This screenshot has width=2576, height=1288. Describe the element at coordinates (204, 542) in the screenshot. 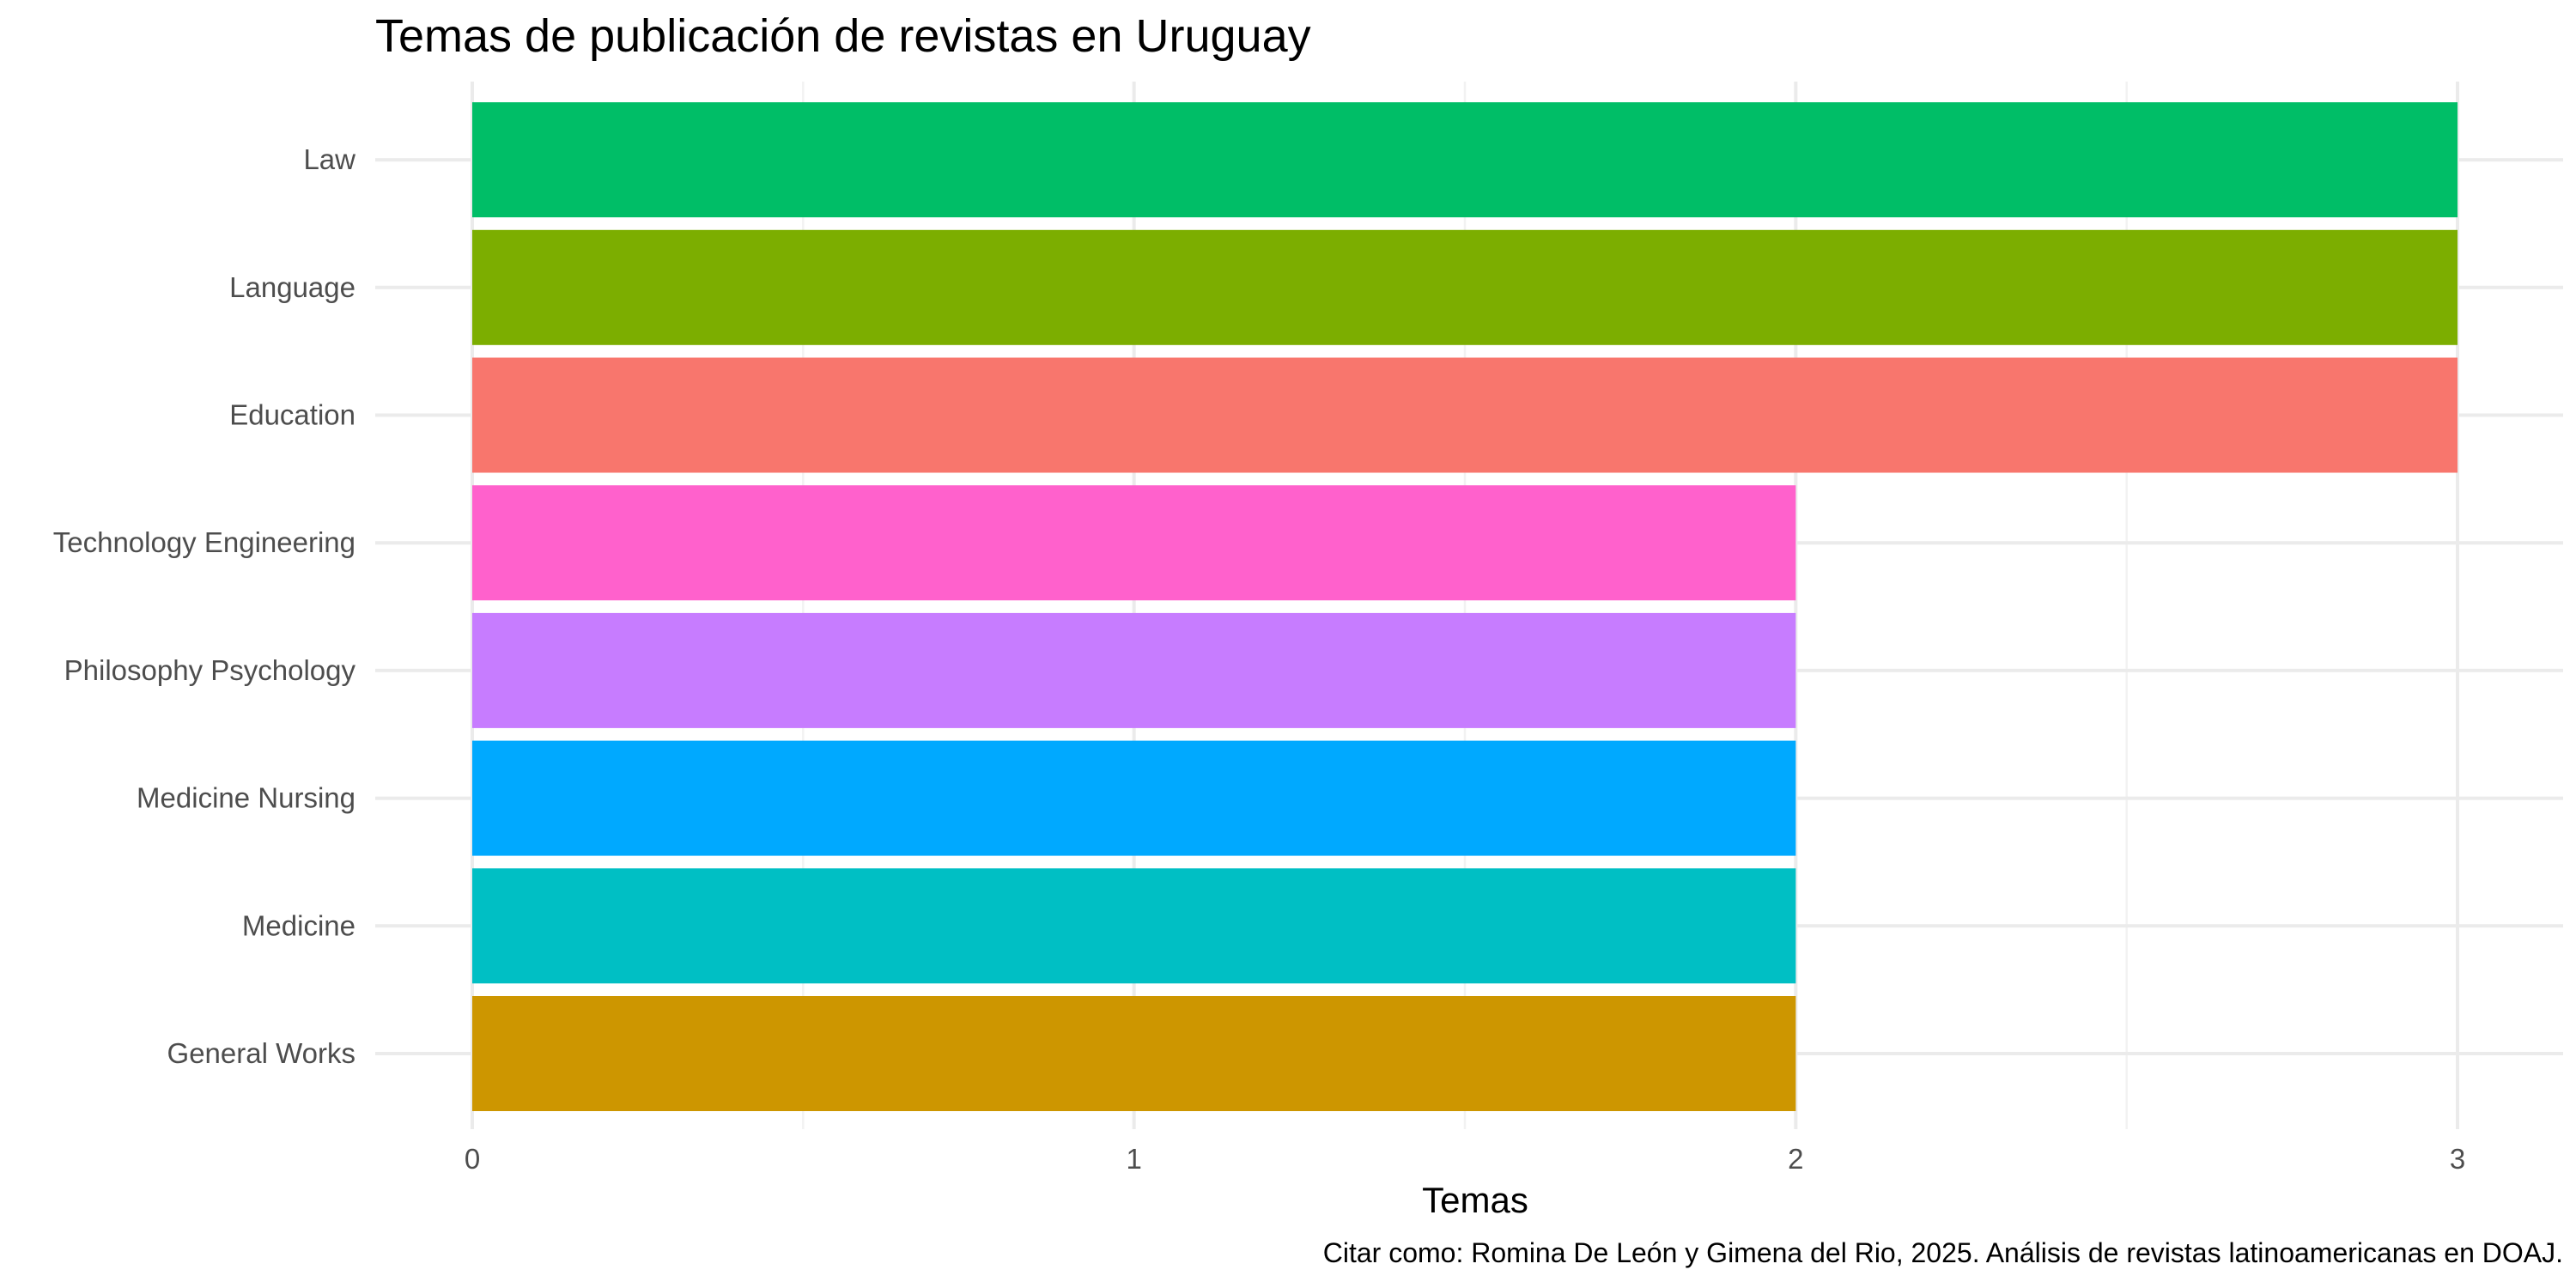

I see `y-tick-label: Technology Engineering` at that location.